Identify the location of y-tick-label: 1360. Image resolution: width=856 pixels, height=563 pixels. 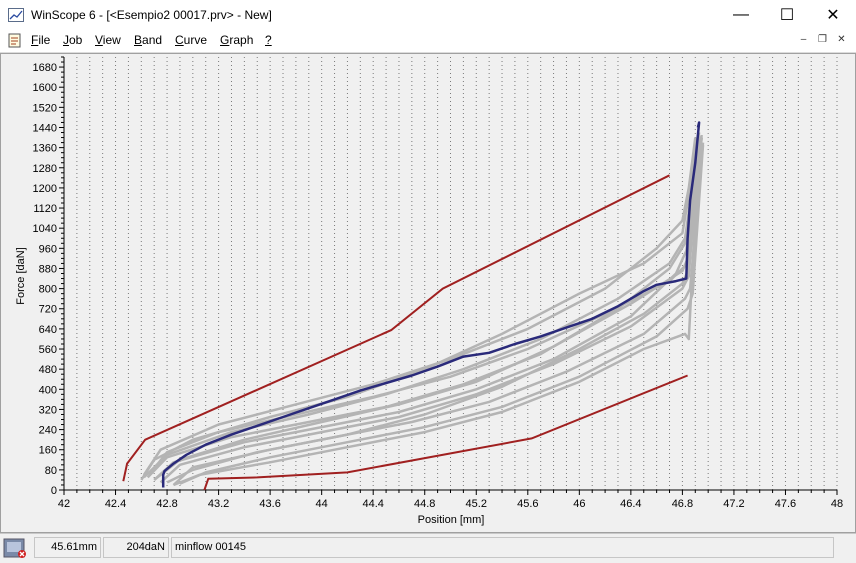
(45, 149).